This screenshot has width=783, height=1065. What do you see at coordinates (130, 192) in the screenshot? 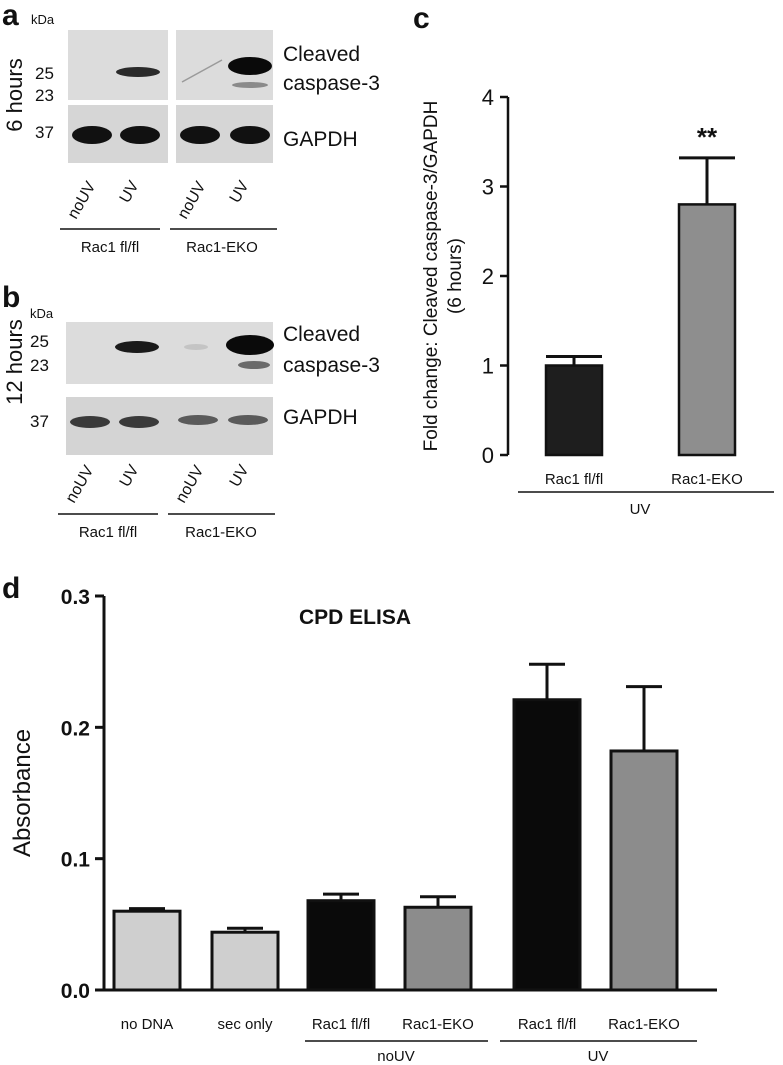
I see `panel-a-lane2-label: UV` at bounding box center [130, 192].